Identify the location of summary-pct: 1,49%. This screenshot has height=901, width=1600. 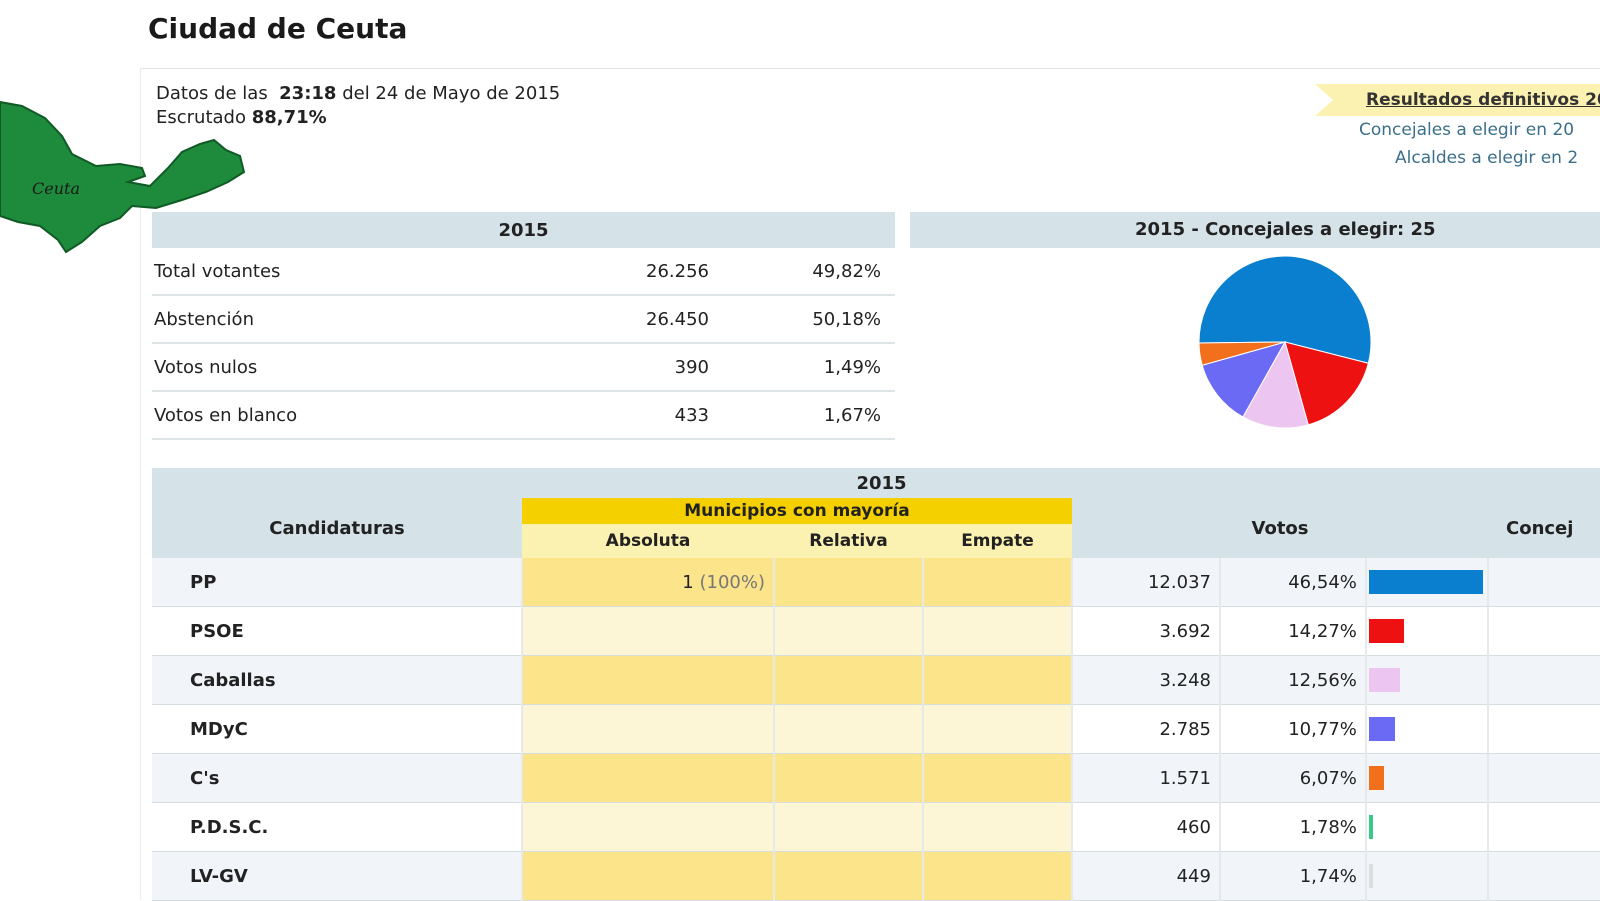
(802, 367).